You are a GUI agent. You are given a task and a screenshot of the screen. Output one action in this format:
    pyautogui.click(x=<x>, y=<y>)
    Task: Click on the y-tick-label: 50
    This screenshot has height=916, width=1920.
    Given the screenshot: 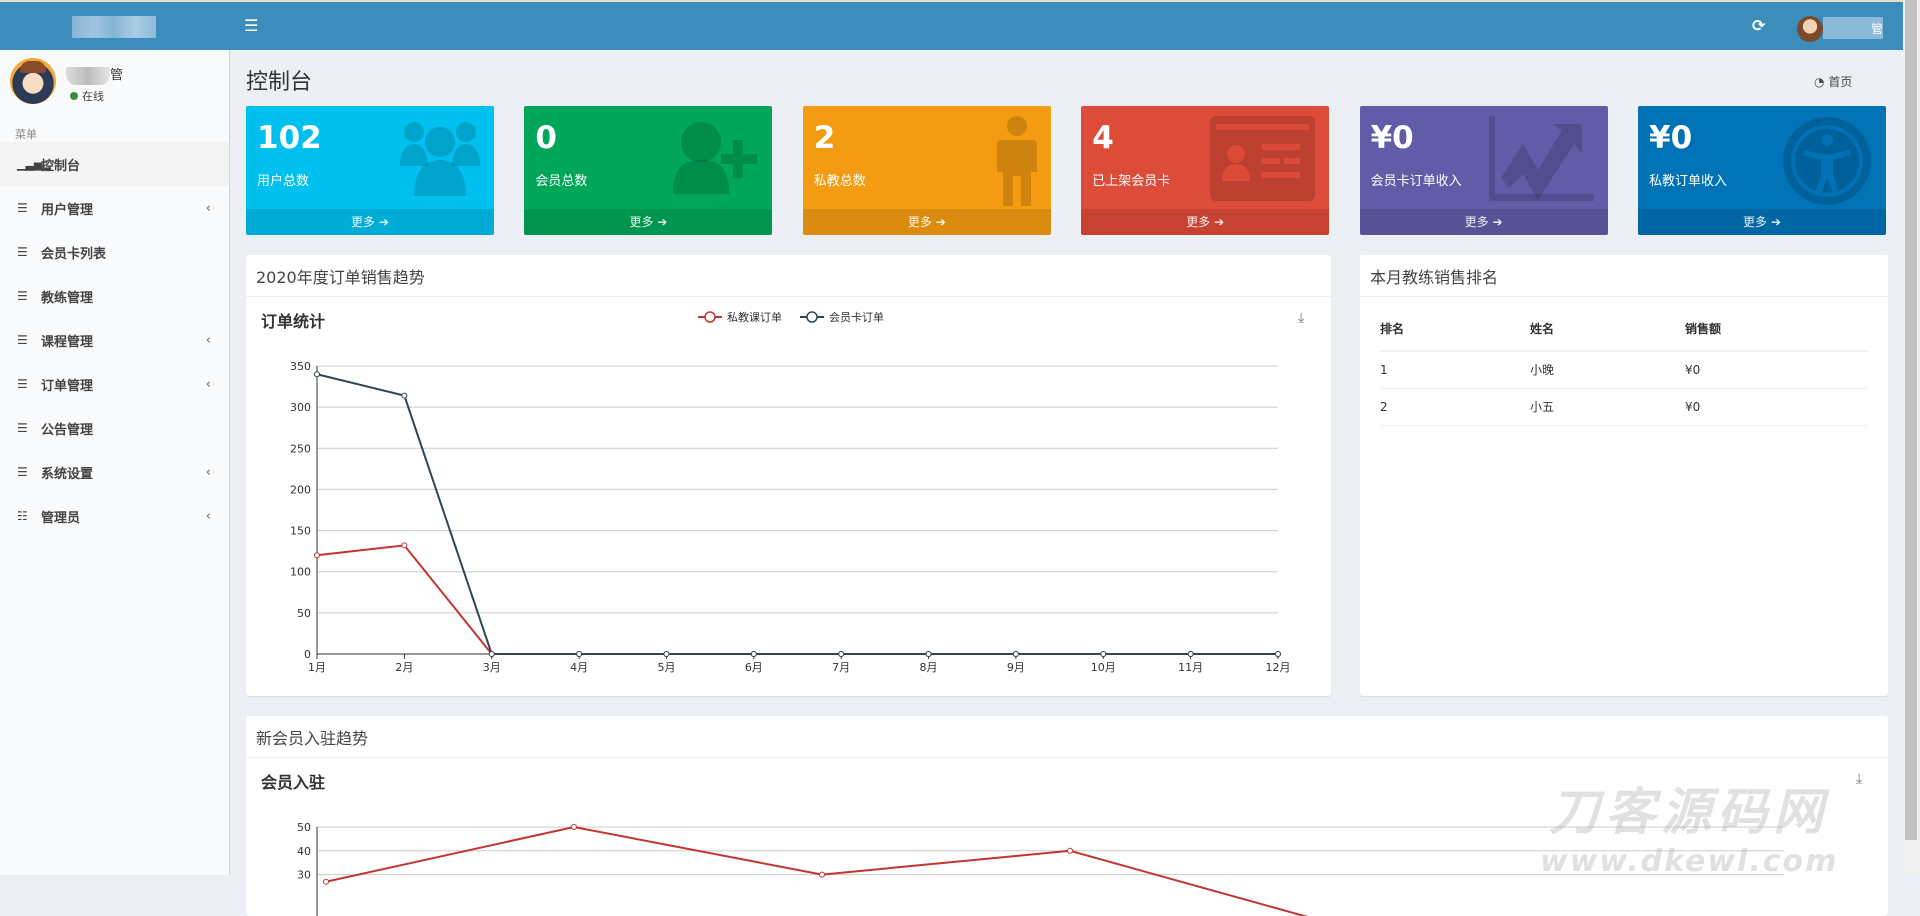 What is the action you would take?
    pyautogui.click(x=304, y=613)
    